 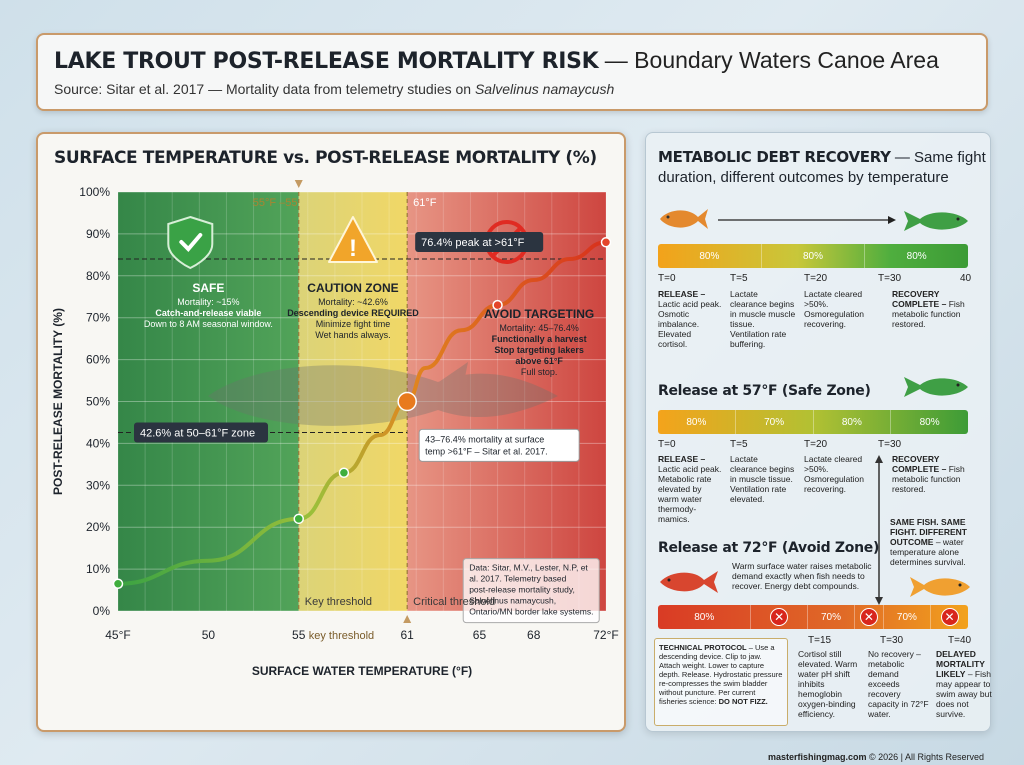 What do you see at coordinates (936, 221) in the screenshot?
I see `fish-green-icon` at bounding box center [936, 221].